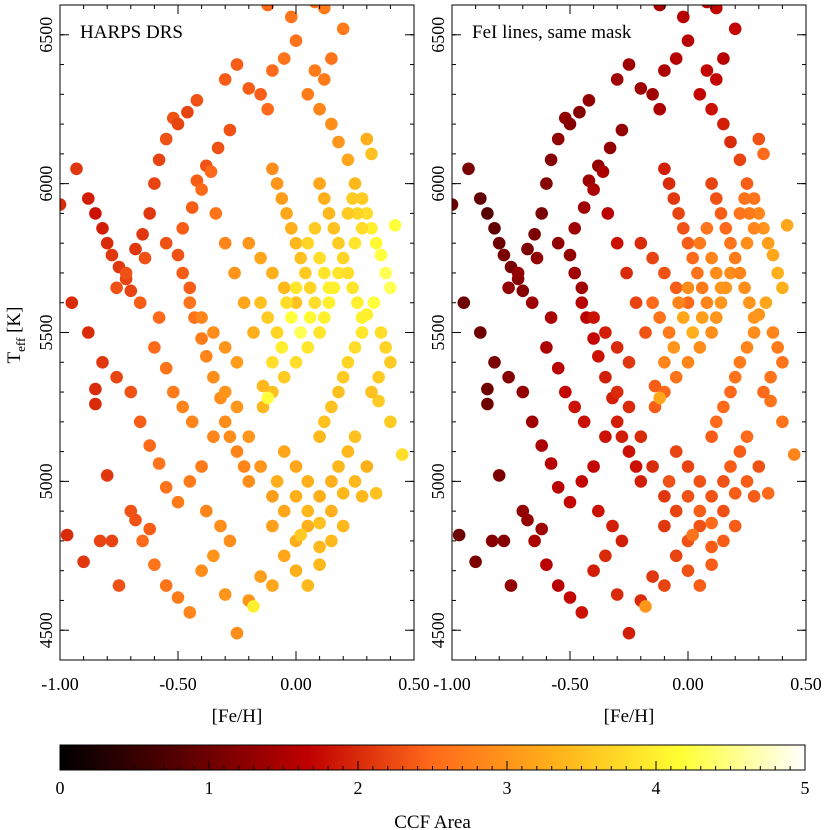  Describe the element at coordinates (414, 684) in the screenshot. I see `x-tick-label: 0.50` at that location.